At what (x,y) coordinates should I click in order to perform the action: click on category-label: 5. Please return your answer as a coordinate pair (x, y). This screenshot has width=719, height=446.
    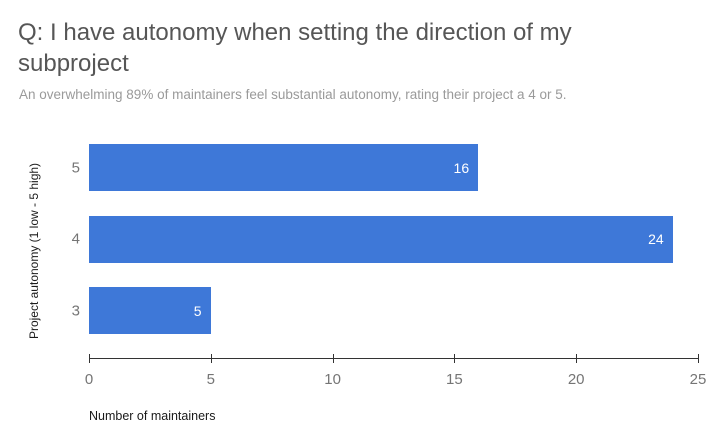
    Looking at the image, I should click on (75, 167).